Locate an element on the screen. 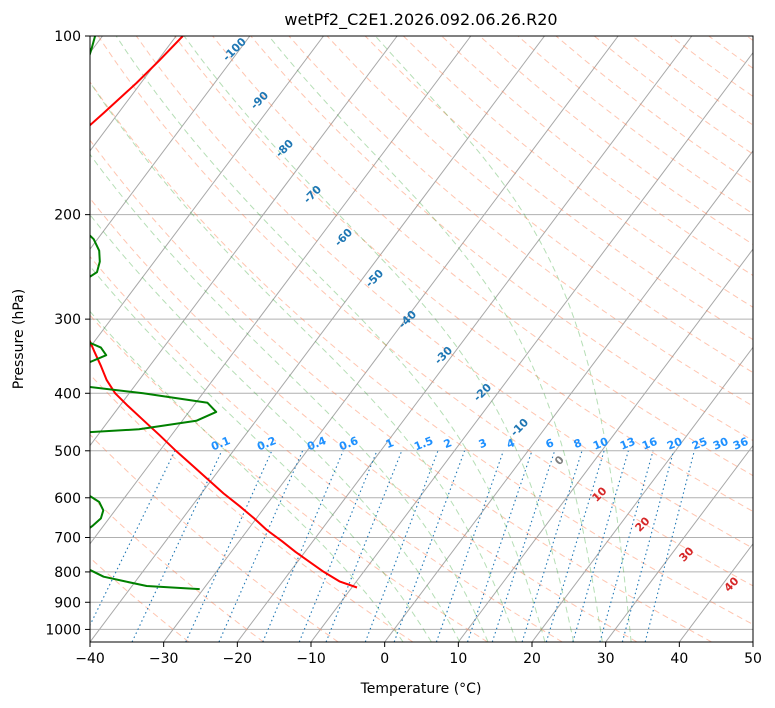  y-tick-label: 600 is located at coordinates (67, 499).